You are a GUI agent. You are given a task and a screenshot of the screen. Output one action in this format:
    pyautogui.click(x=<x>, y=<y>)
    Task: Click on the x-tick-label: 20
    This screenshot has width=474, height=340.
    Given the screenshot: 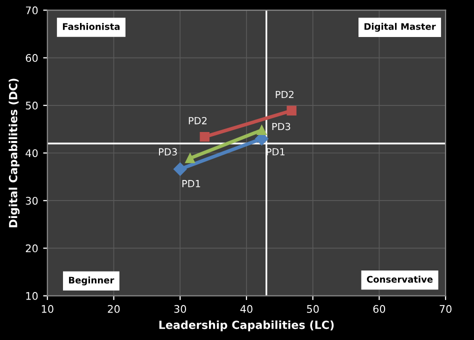 What is the action you would take?
    pyautogui.click(x=114, y=309)
    